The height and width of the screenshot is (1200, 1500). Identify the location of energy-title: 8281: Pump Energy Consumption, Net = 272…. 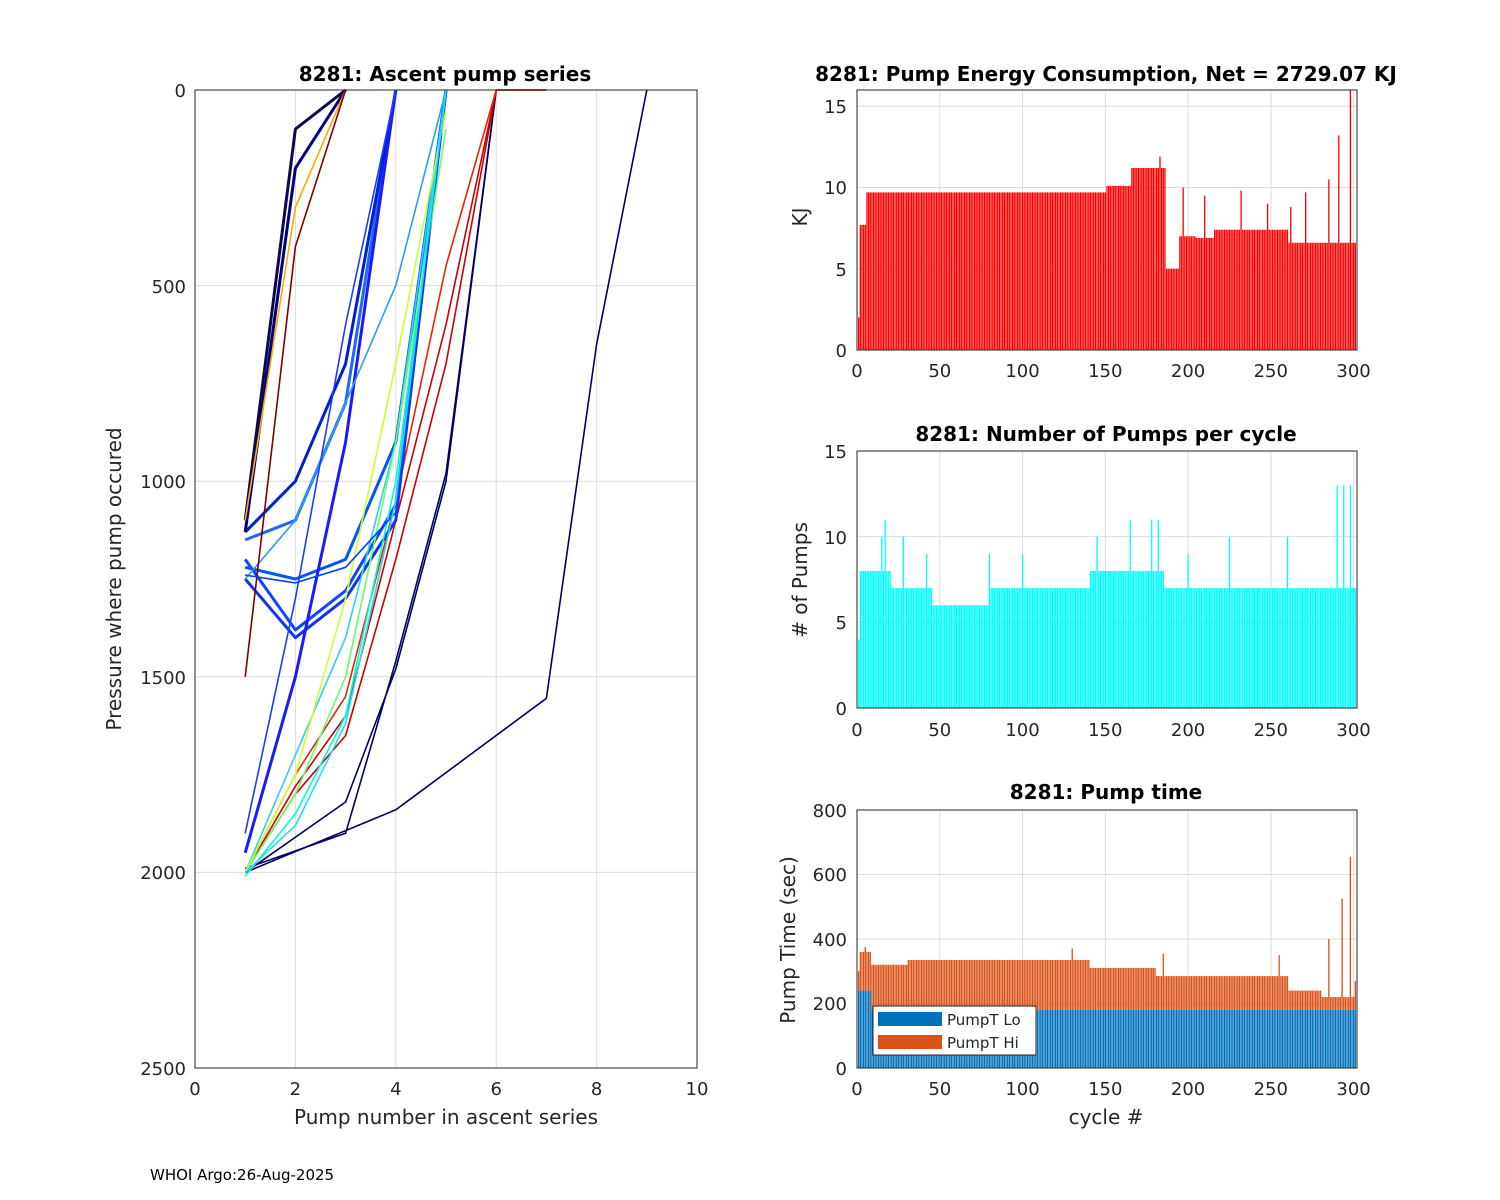
(1106, 74).